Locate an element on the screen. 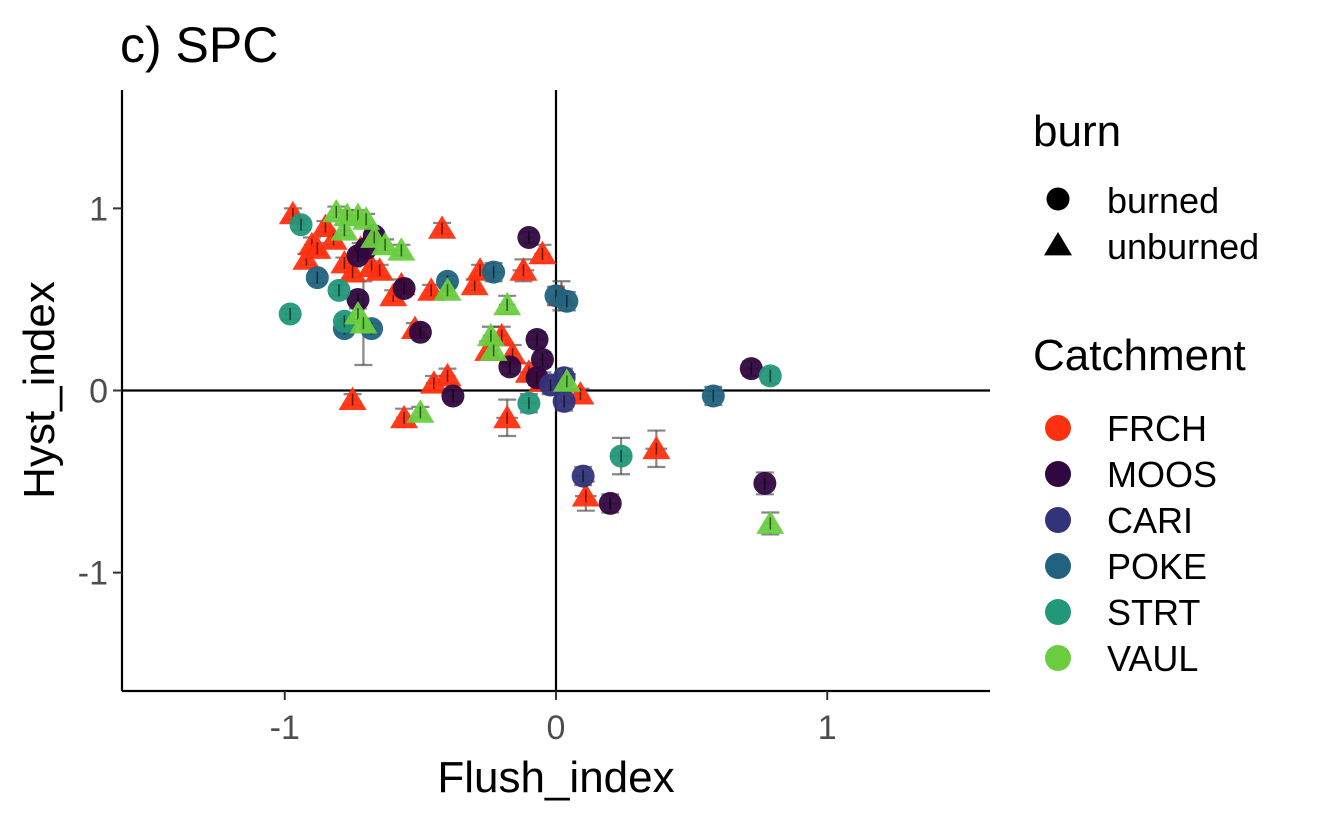  legend-label: VAUL is located at coordinates (1152, 658).